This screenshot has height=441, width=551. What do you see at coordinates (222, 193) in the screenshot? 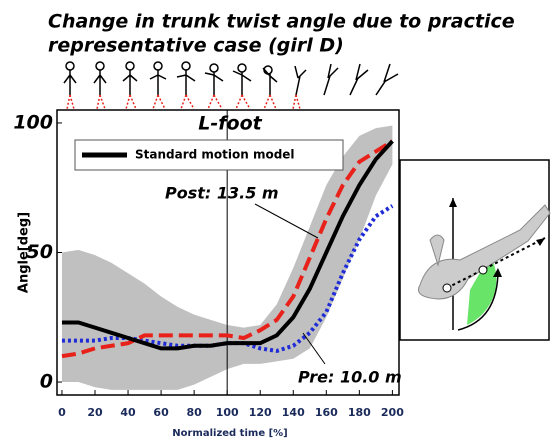
I see `annotation: Post: 13.5 m` at bounding box center [222, 193].